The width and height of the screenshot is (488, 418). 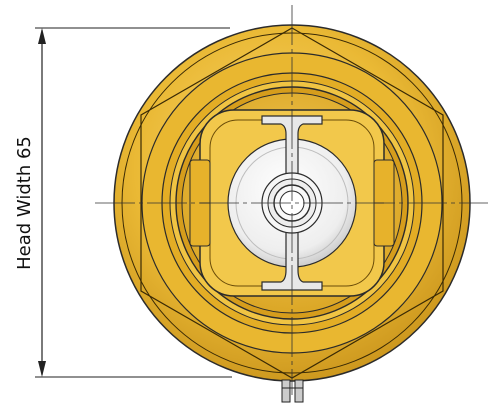 What do you see at coordinates (24, 203) in the screenshot?
I see `dimension-label: Head Width 65` at bounding box center [24, 203].